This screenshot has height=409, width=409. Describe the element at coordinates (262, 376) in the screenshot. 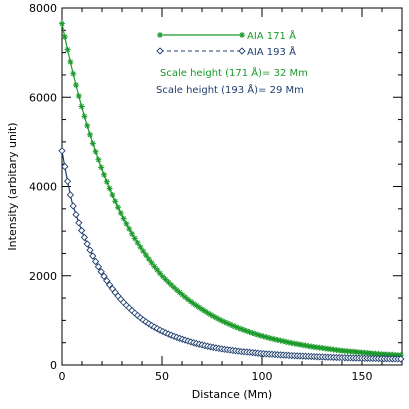

I see `x-tick-label: 100` at that location.